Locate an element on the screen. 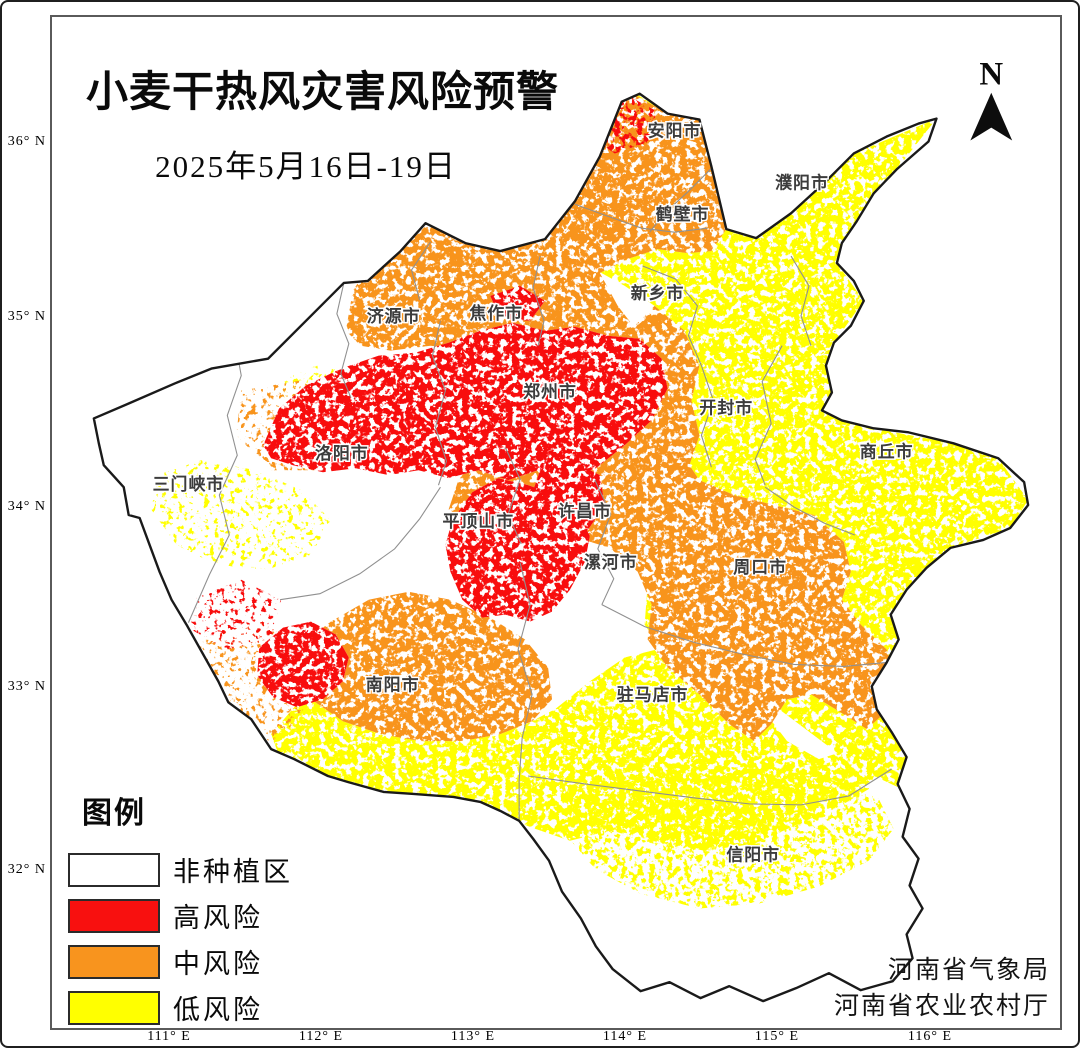  city-label-kaifeng: 开封市 is located at coordinates (726, 407).